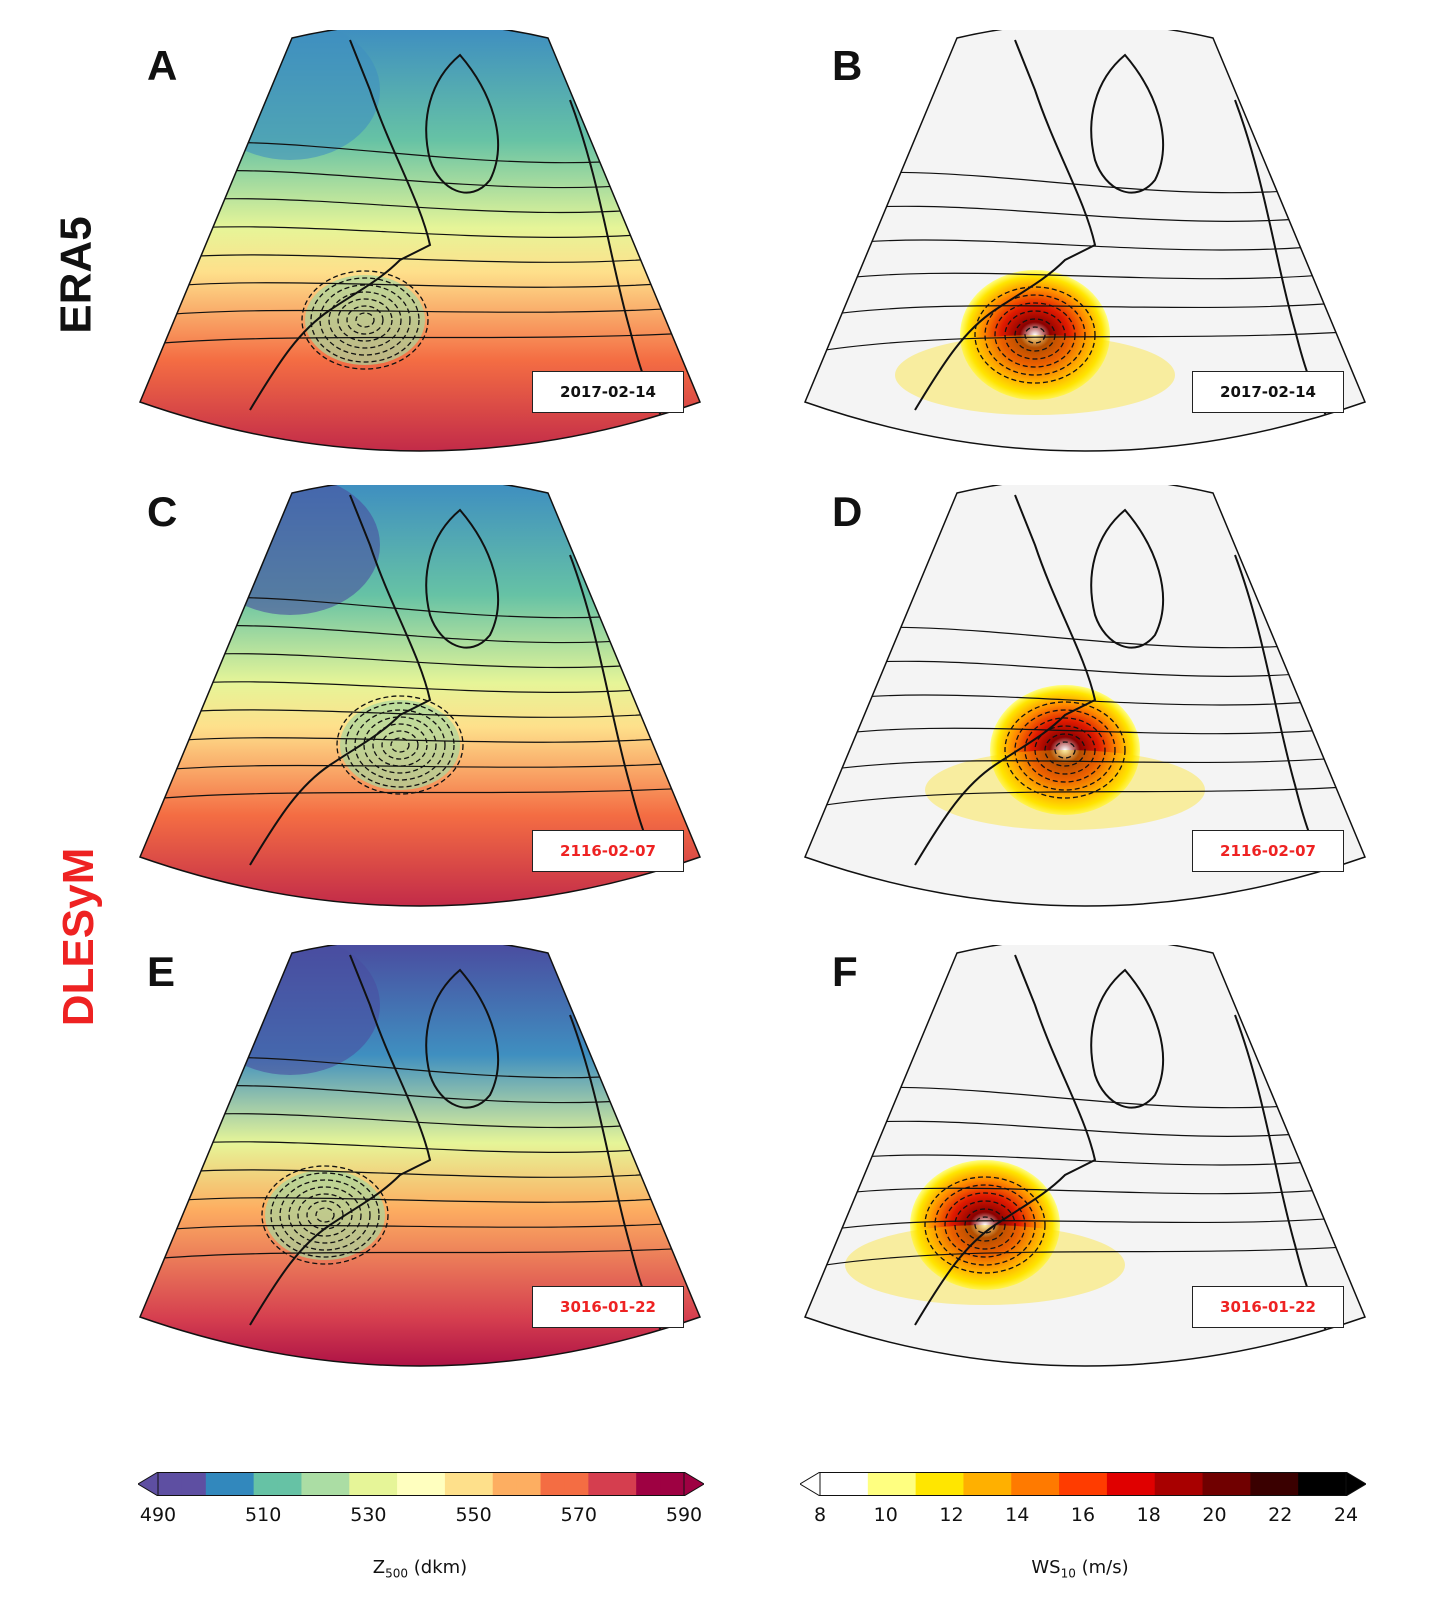 The height and width of the screenshot is (1608, 1440). Describe the element at coordinates (1017, 1515) in the screenshot. I see `colorbar-tick-label: 14` at that location.